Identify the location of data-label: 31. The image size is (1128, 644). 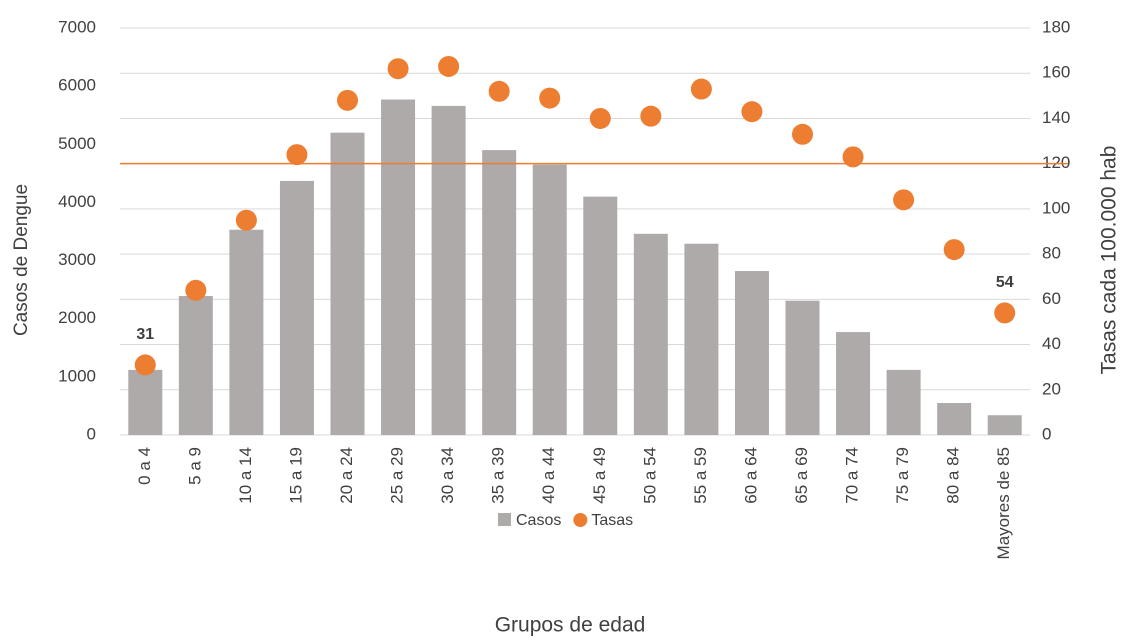
(145, 334).